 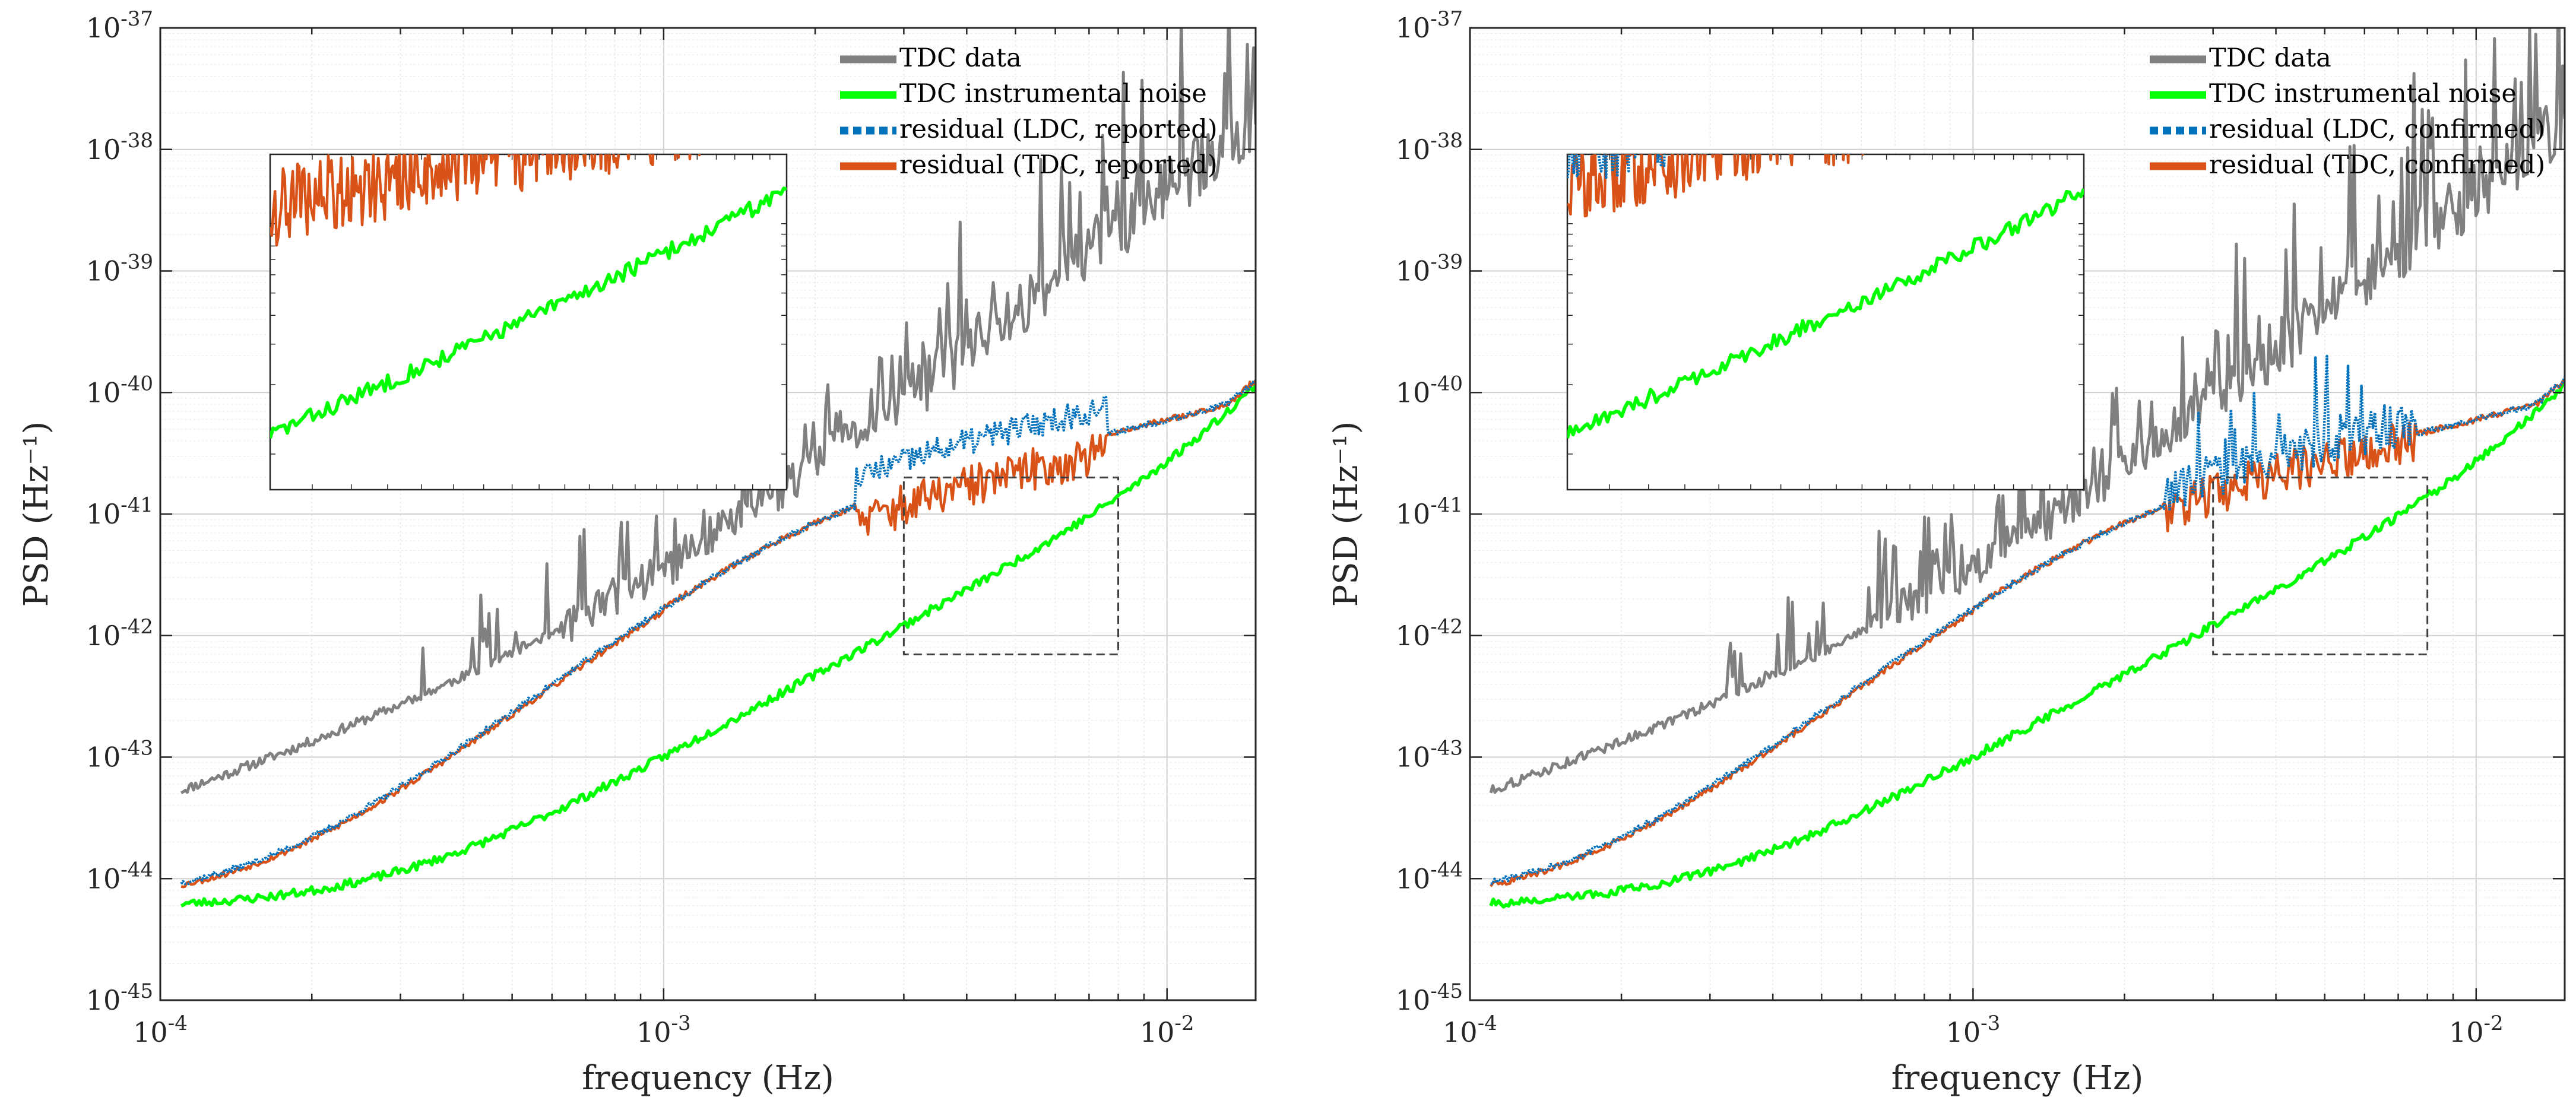 I want to click on legend-item: residual (TDC, reported), so click(x=1029, y=165).